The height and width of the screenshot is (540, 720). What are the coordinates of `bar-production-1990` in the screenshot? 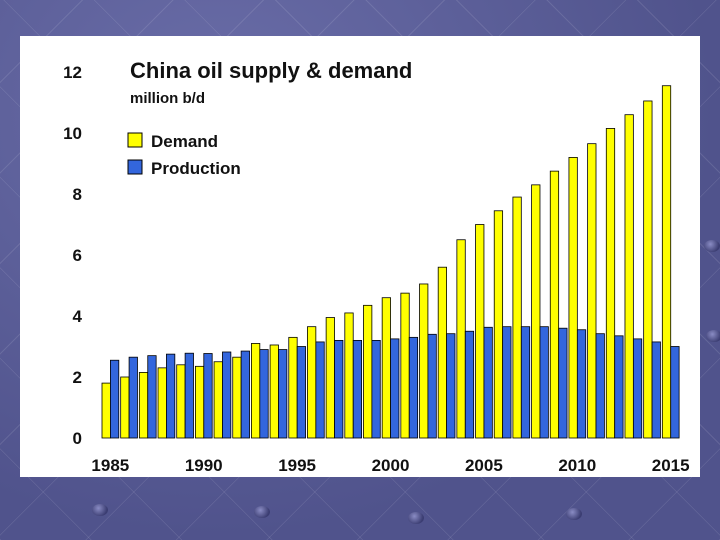 It's located at (208, 396).